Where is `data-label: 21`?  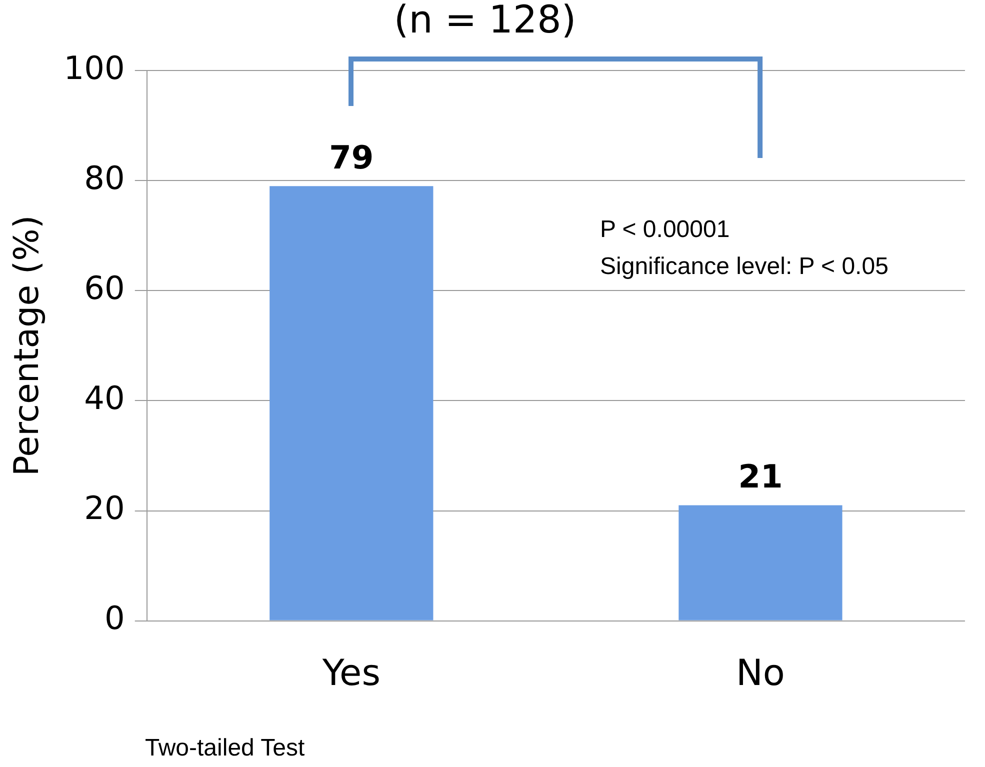
data-label: 21 is located at coordinates (760, 477).